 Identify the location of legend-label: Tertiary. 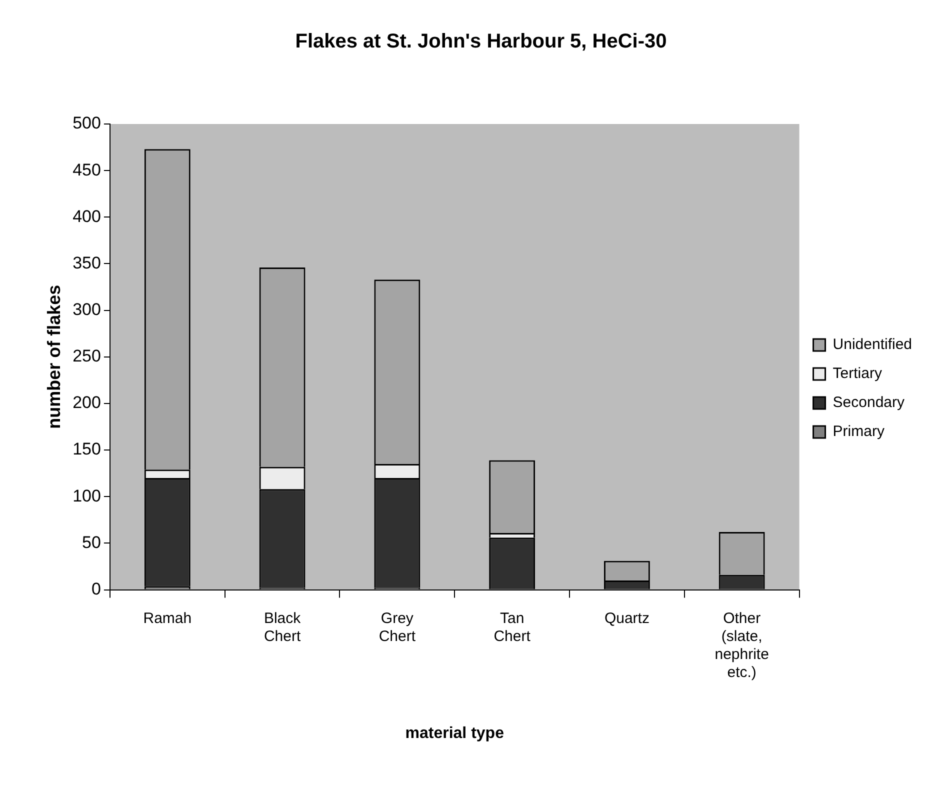
(857, 373).